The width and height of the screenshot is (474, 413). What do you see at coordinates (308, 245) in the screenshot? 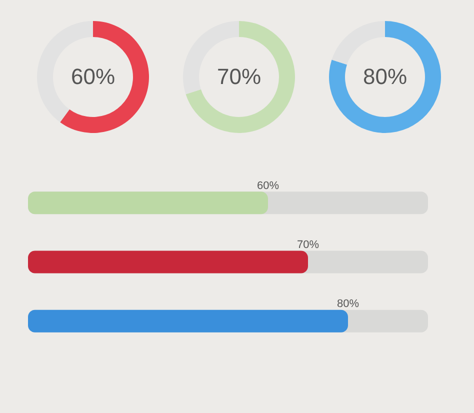
I see `data-label: 70%` at bounding box center [308, 245].